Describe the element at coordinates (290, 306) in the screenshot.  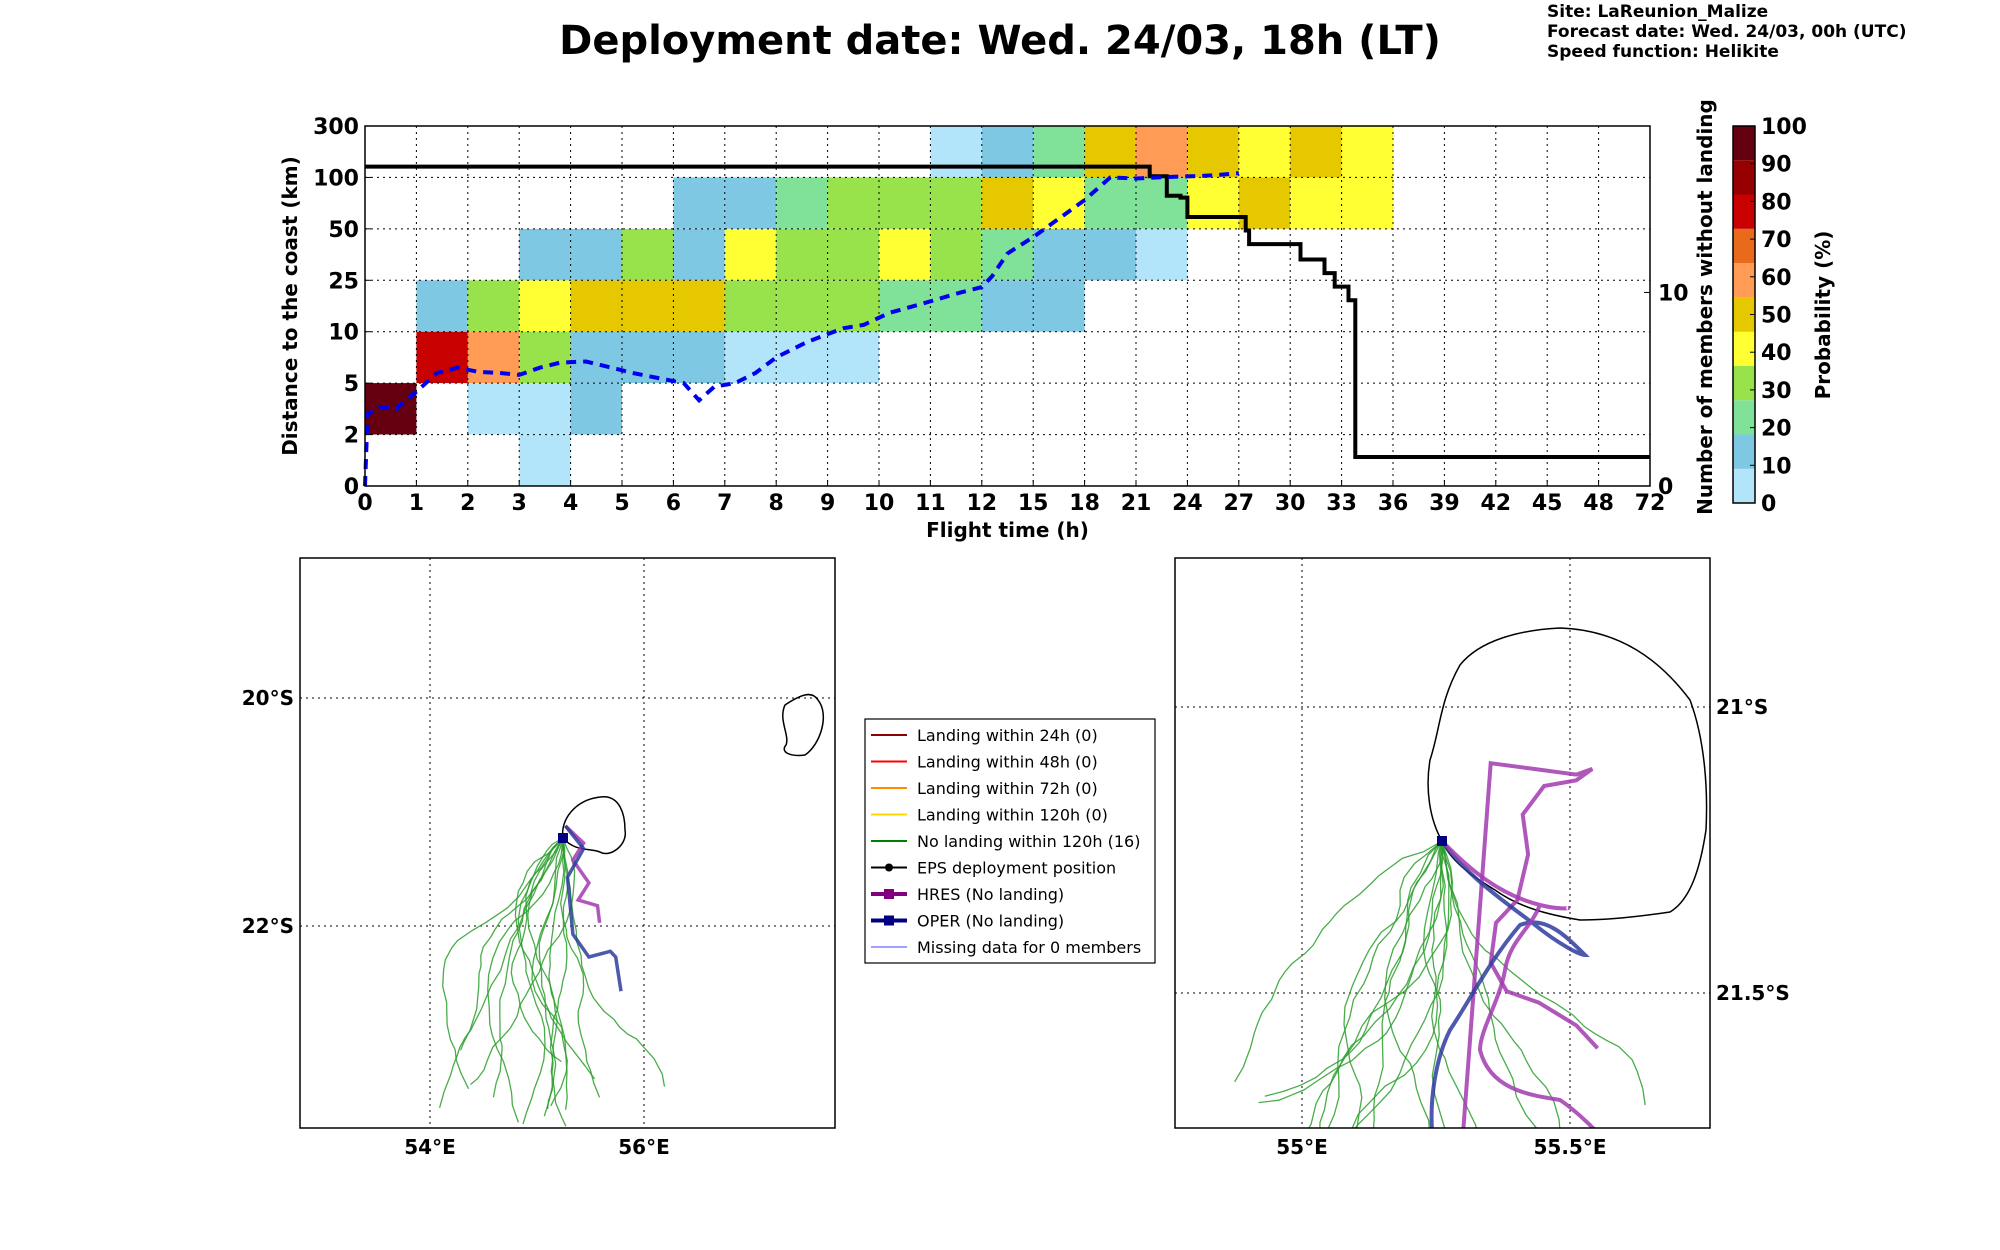
I see `y-axis-label: Distance to the coast (km)` at that location.